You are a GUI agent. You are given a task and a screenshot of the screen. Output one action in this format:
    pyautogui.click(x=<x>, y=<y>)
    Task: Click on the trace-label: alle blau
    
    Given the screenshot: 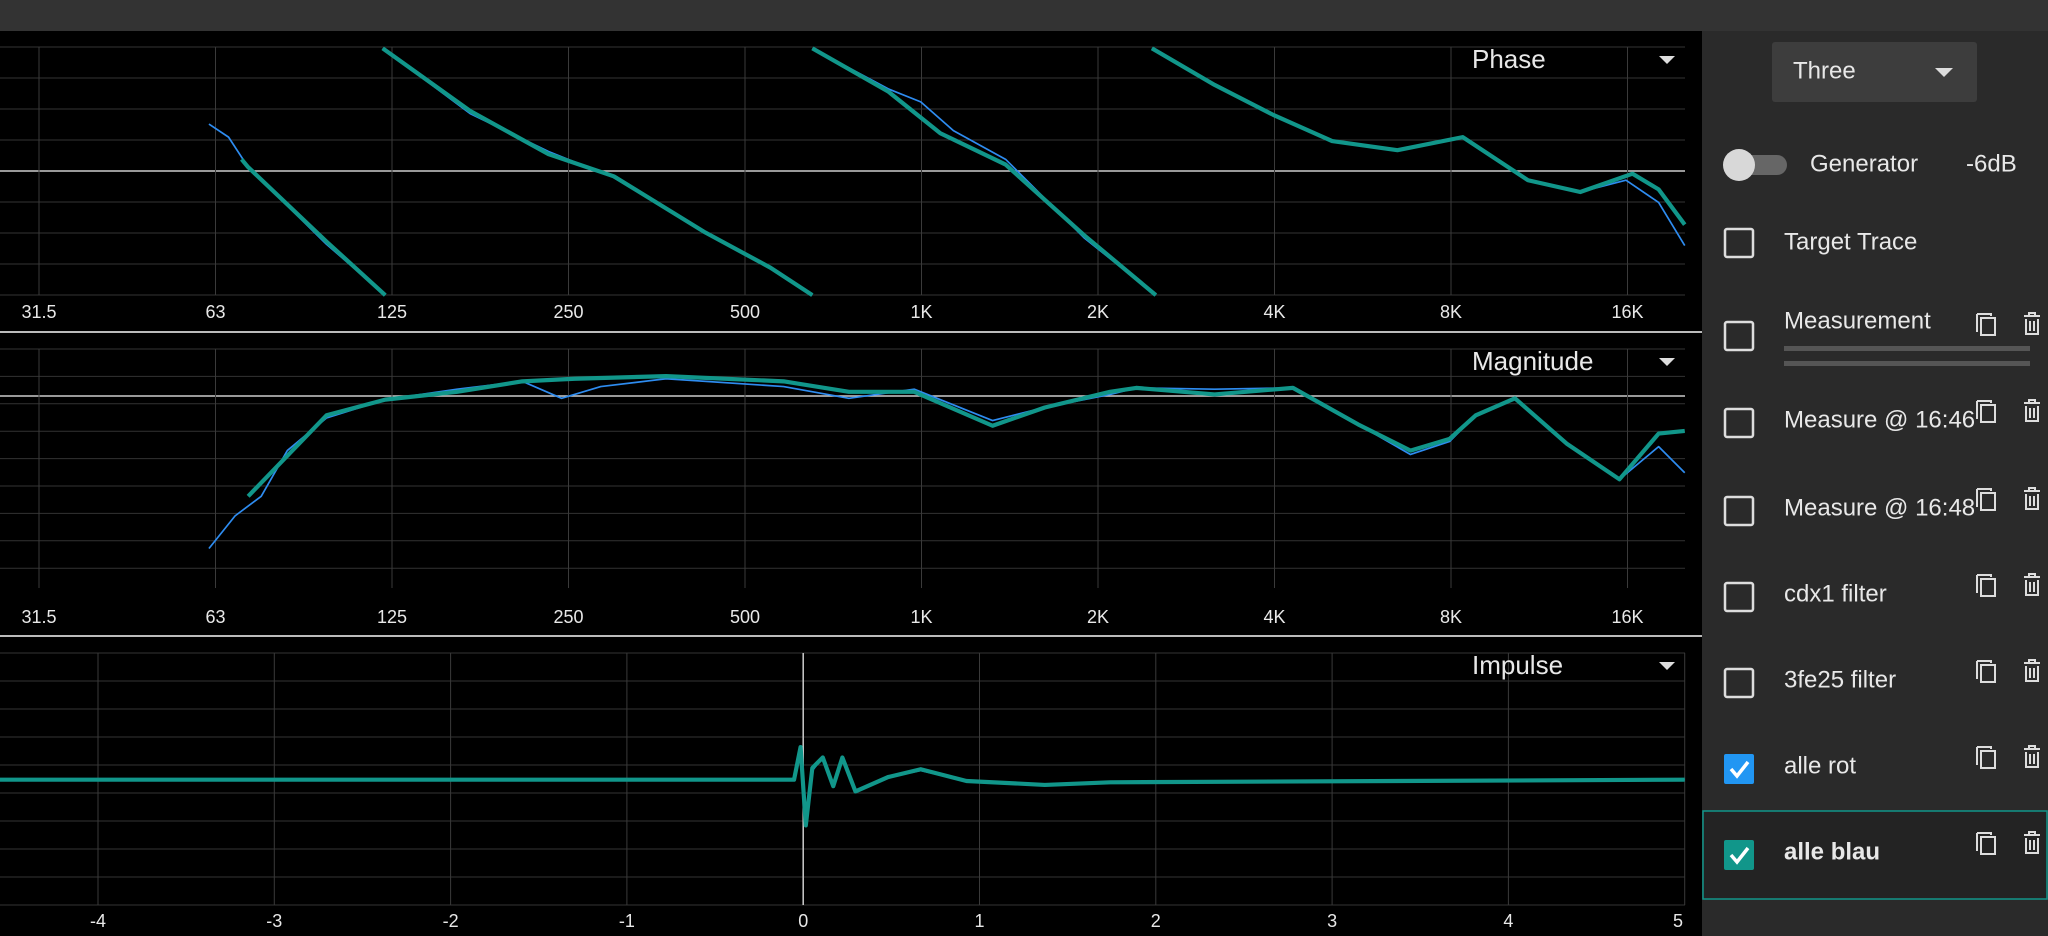 What is the action you would take?
    pyautogui.click(x=1832, y=851)
    